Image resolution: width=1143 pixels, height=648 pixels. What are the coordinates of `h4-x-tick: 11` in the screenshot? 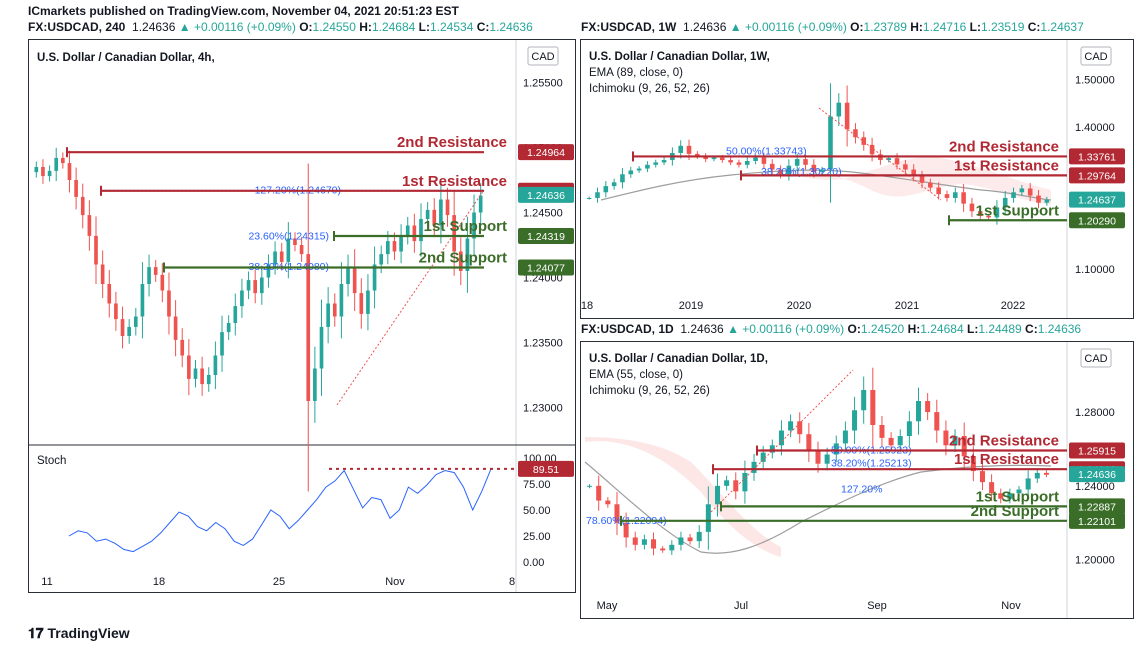 It's located at (46, 582).